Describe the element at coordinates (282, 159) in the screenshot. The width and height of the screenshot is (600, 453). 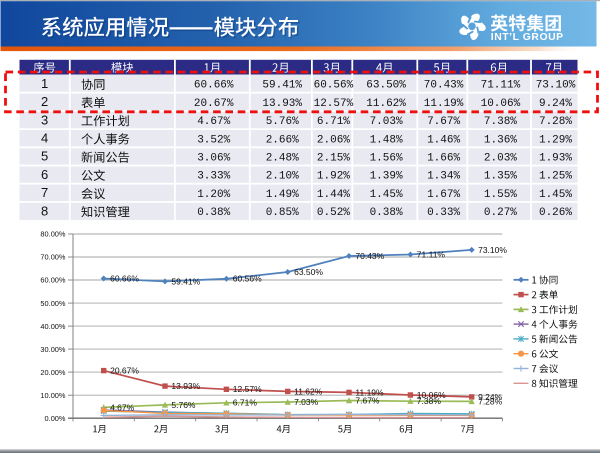
I see `svg-text: 2.48%` at that location.